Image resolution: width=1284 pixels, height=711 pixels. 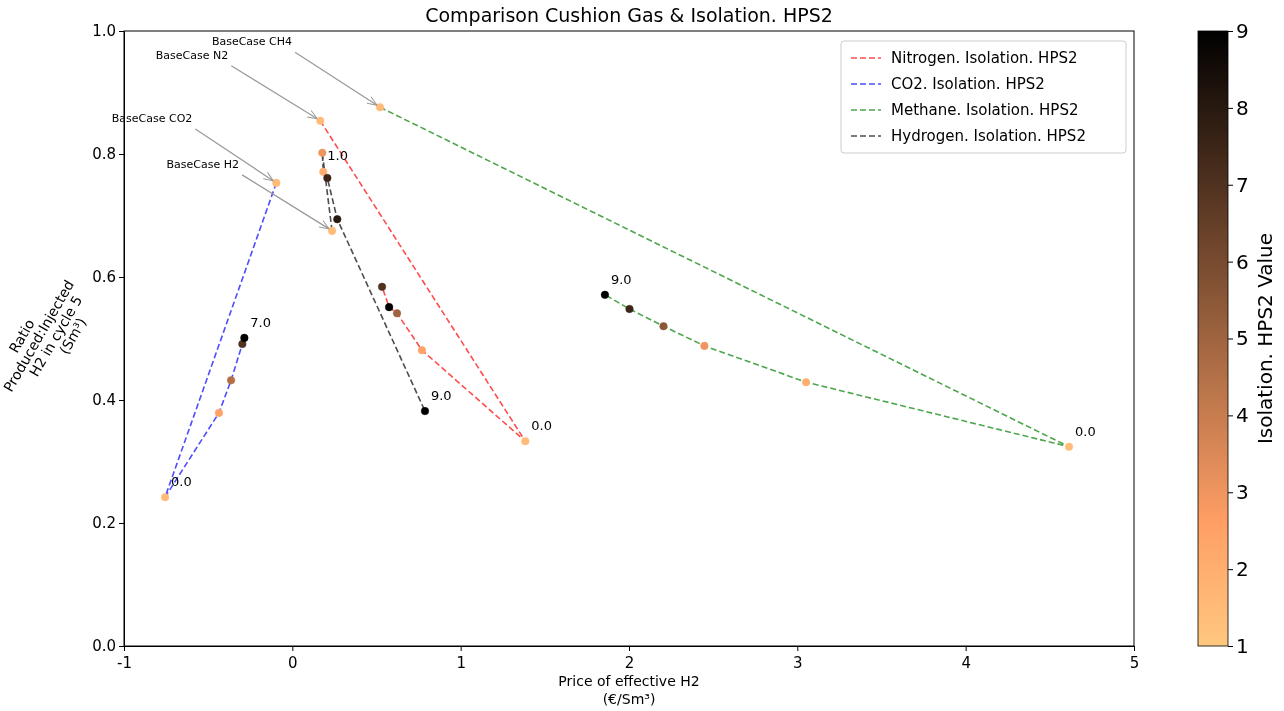 What do you see at coordinates (1242, 261) in the screenshot?
I see `color-bar-label: 6` at bounding box center [1242, 261].